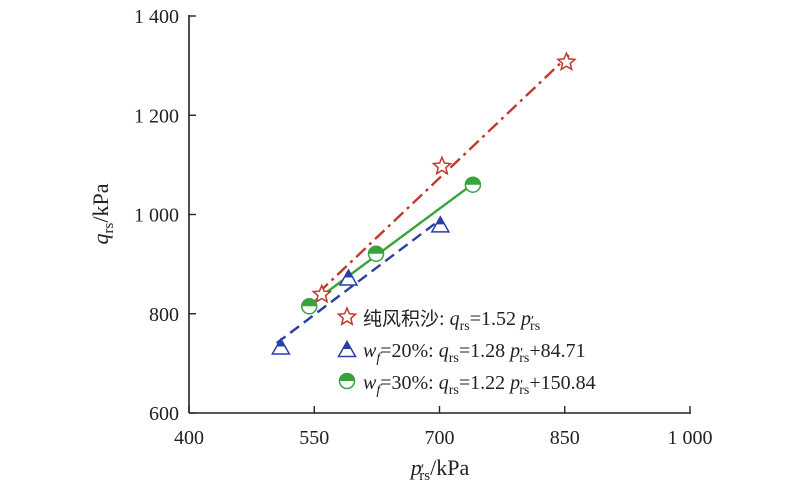 The width and height of the screenshot is (800, 488). What do you see at coordinates (690, 438) in the screenshot?
I see `x-tick-label: 1 000` at bounding box center [690, 438].